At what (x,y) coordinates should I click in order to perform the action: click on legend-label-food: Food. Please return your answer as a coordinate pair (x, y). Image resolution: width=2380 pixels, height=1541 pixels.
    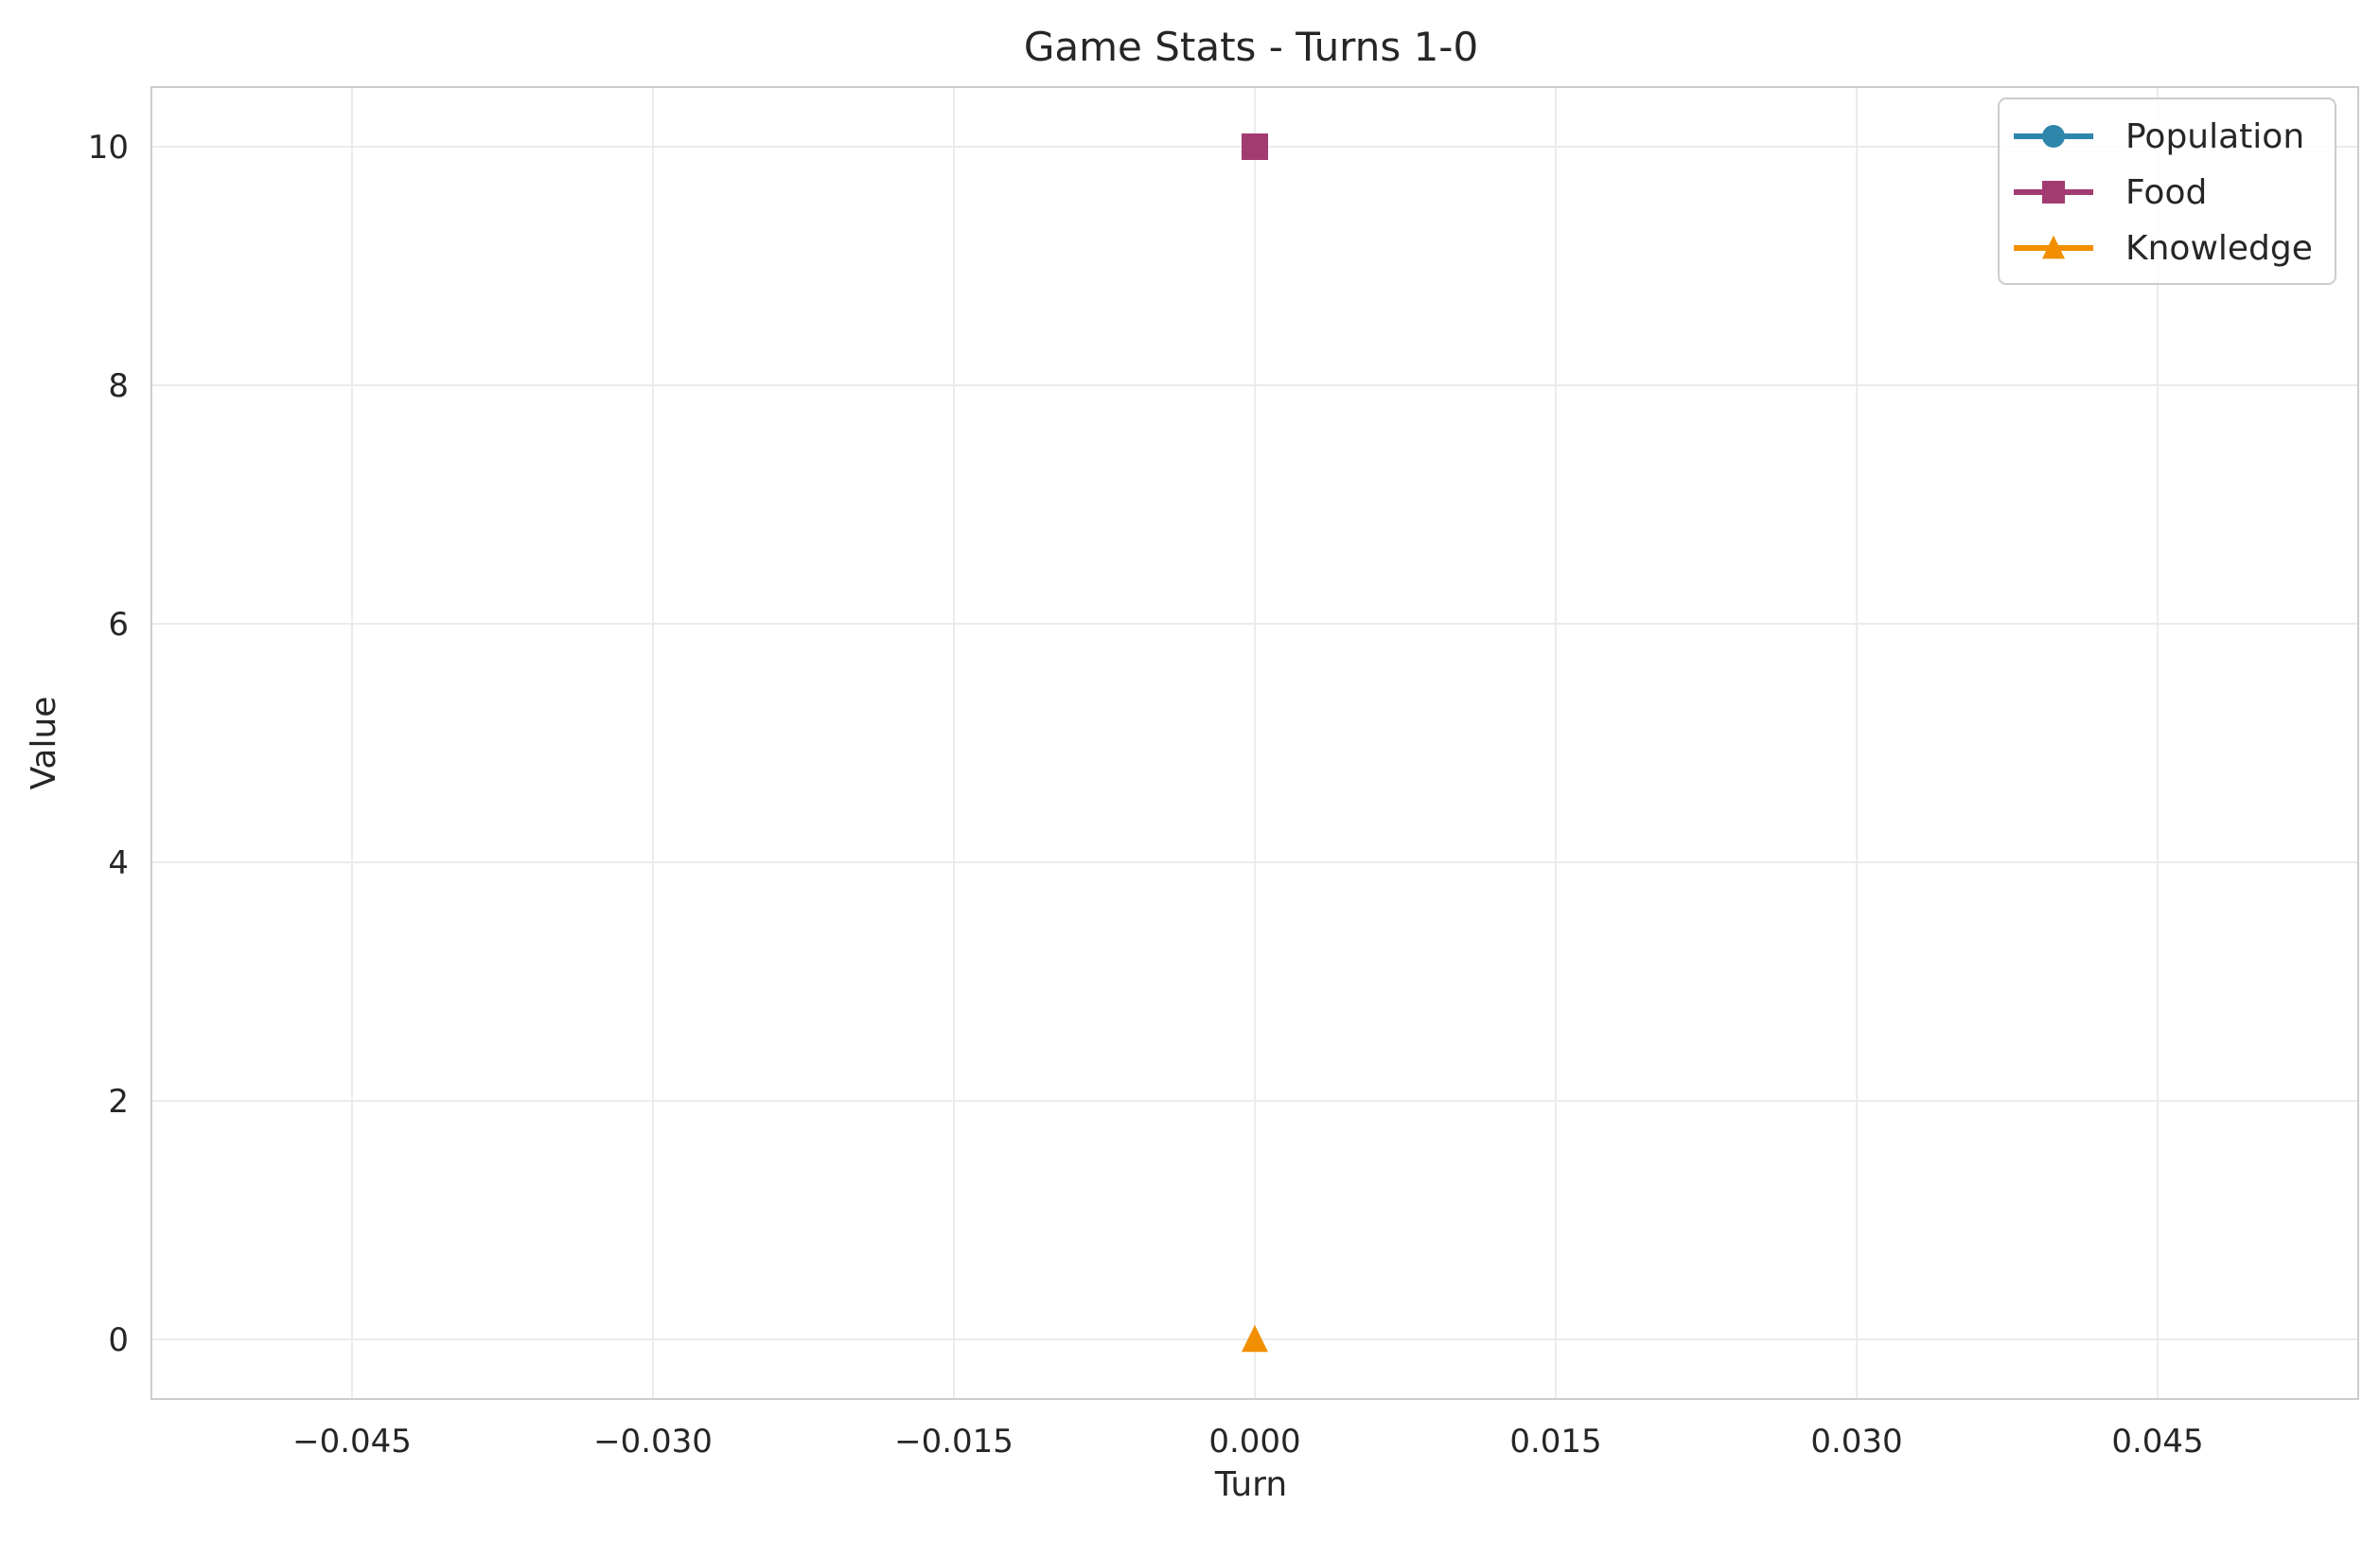
    Looking at the image, I should click on (2166, 192).